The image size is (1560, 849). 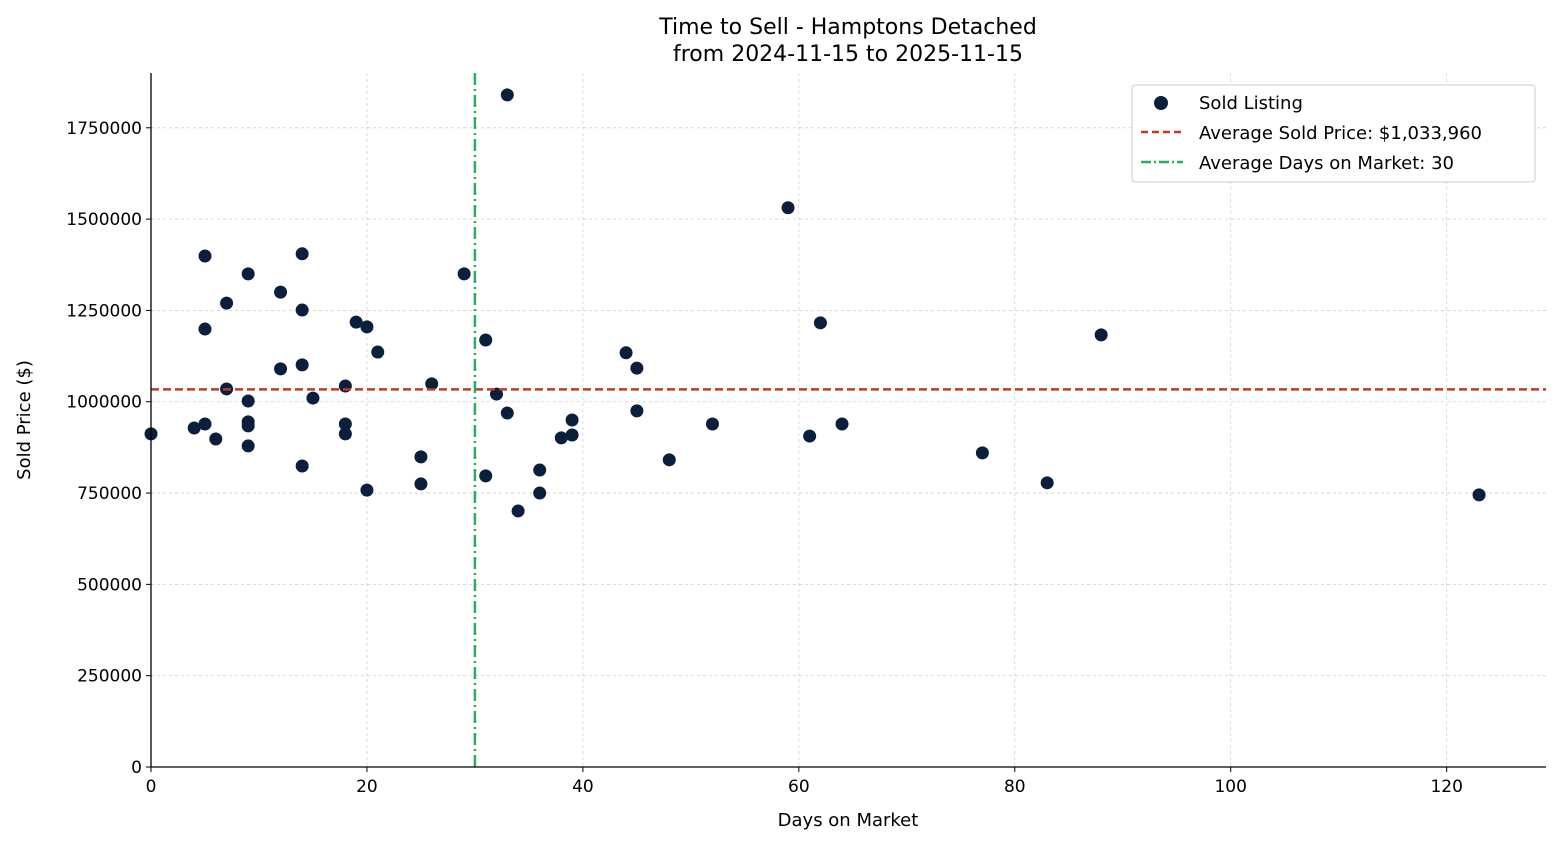 I want to click on x-tick-label: 0, so click(x=151, y=787).